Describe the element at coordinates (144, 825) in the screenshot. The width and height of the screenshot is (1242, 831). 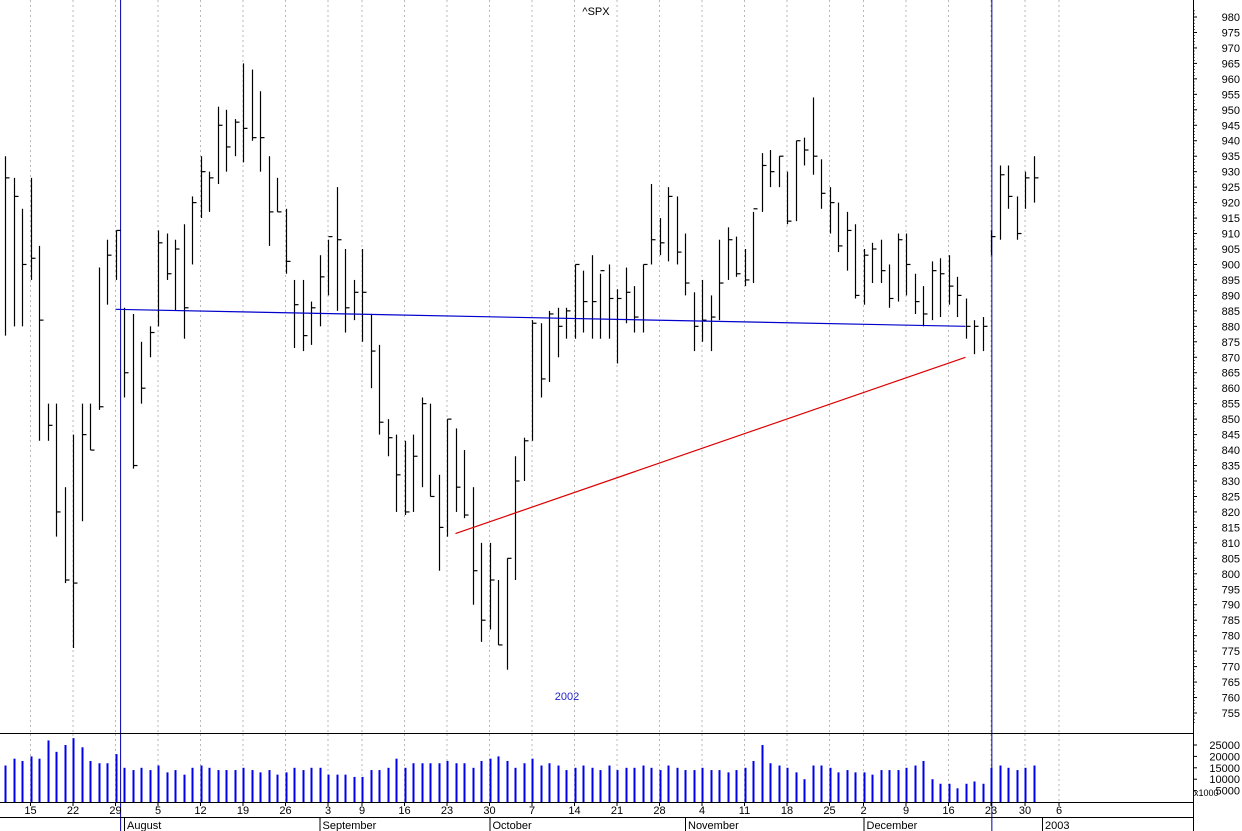
I see `month-label: August` at that location.